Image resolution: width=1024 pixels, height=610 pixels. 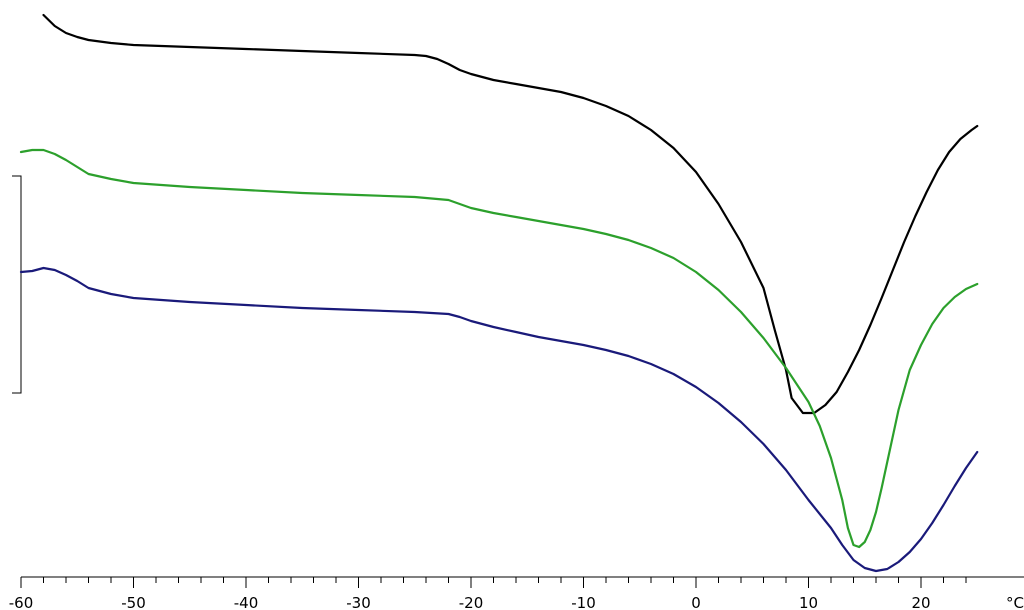 What do you see at coordinates (21, 602) in the screenshot?
I see `x-tick-label: -60` at bounding box center [21, 602].